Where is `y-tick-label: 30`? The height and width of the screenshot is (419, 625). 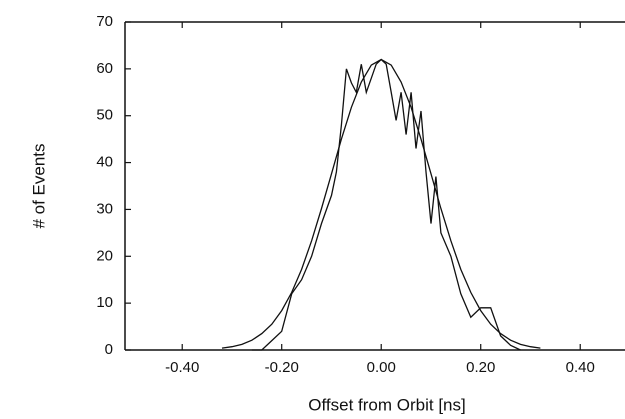
y-tick-label: 30 is located at coordinates (104, 208).